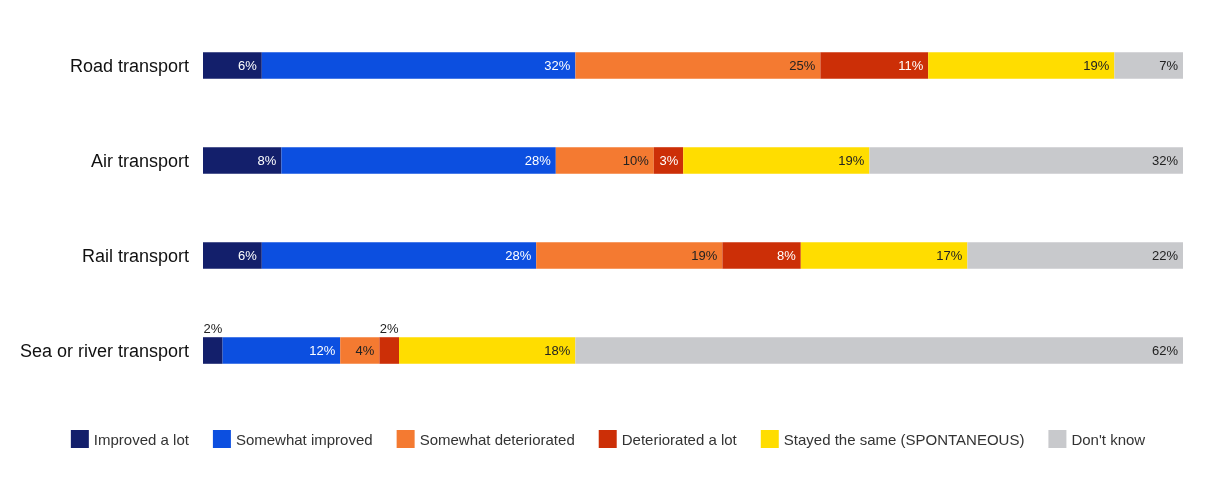 The width and height of the screenshot is (1218, 489). What do you see at coordinates (1169, 65) in the screenshot?
I see `data-label: 7%` at bounding box center [1169, 65].